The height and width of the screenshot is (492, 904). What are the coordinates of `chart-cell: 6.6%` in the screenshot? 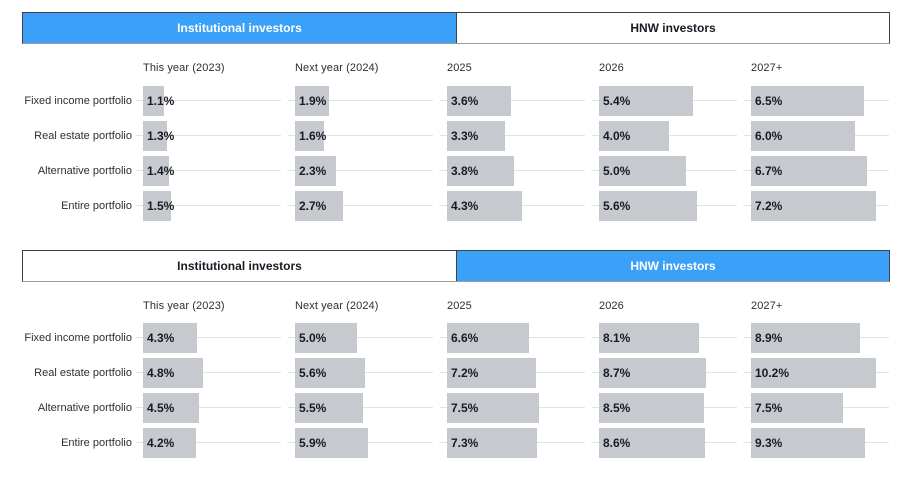 It's located at (512, 338).